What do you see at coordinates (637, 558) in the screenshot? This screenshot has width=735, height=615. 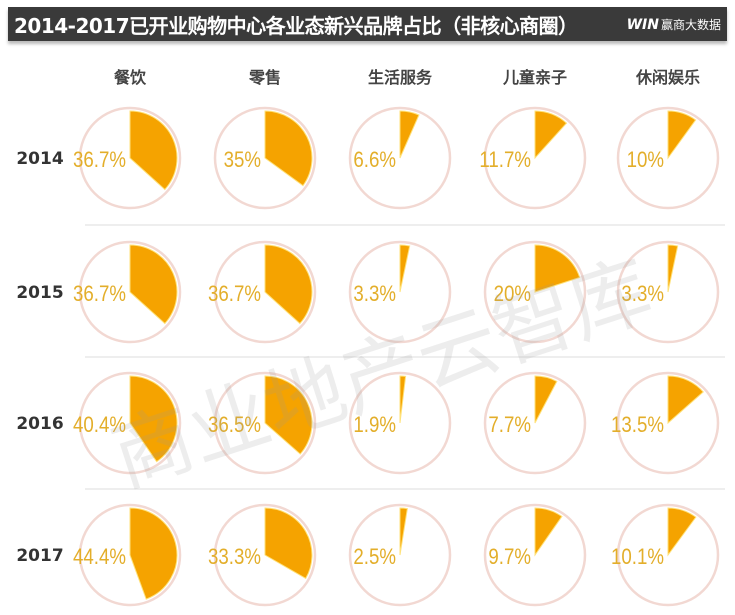 I see `data-label: 10.1%` at bounding box center [637, 558].